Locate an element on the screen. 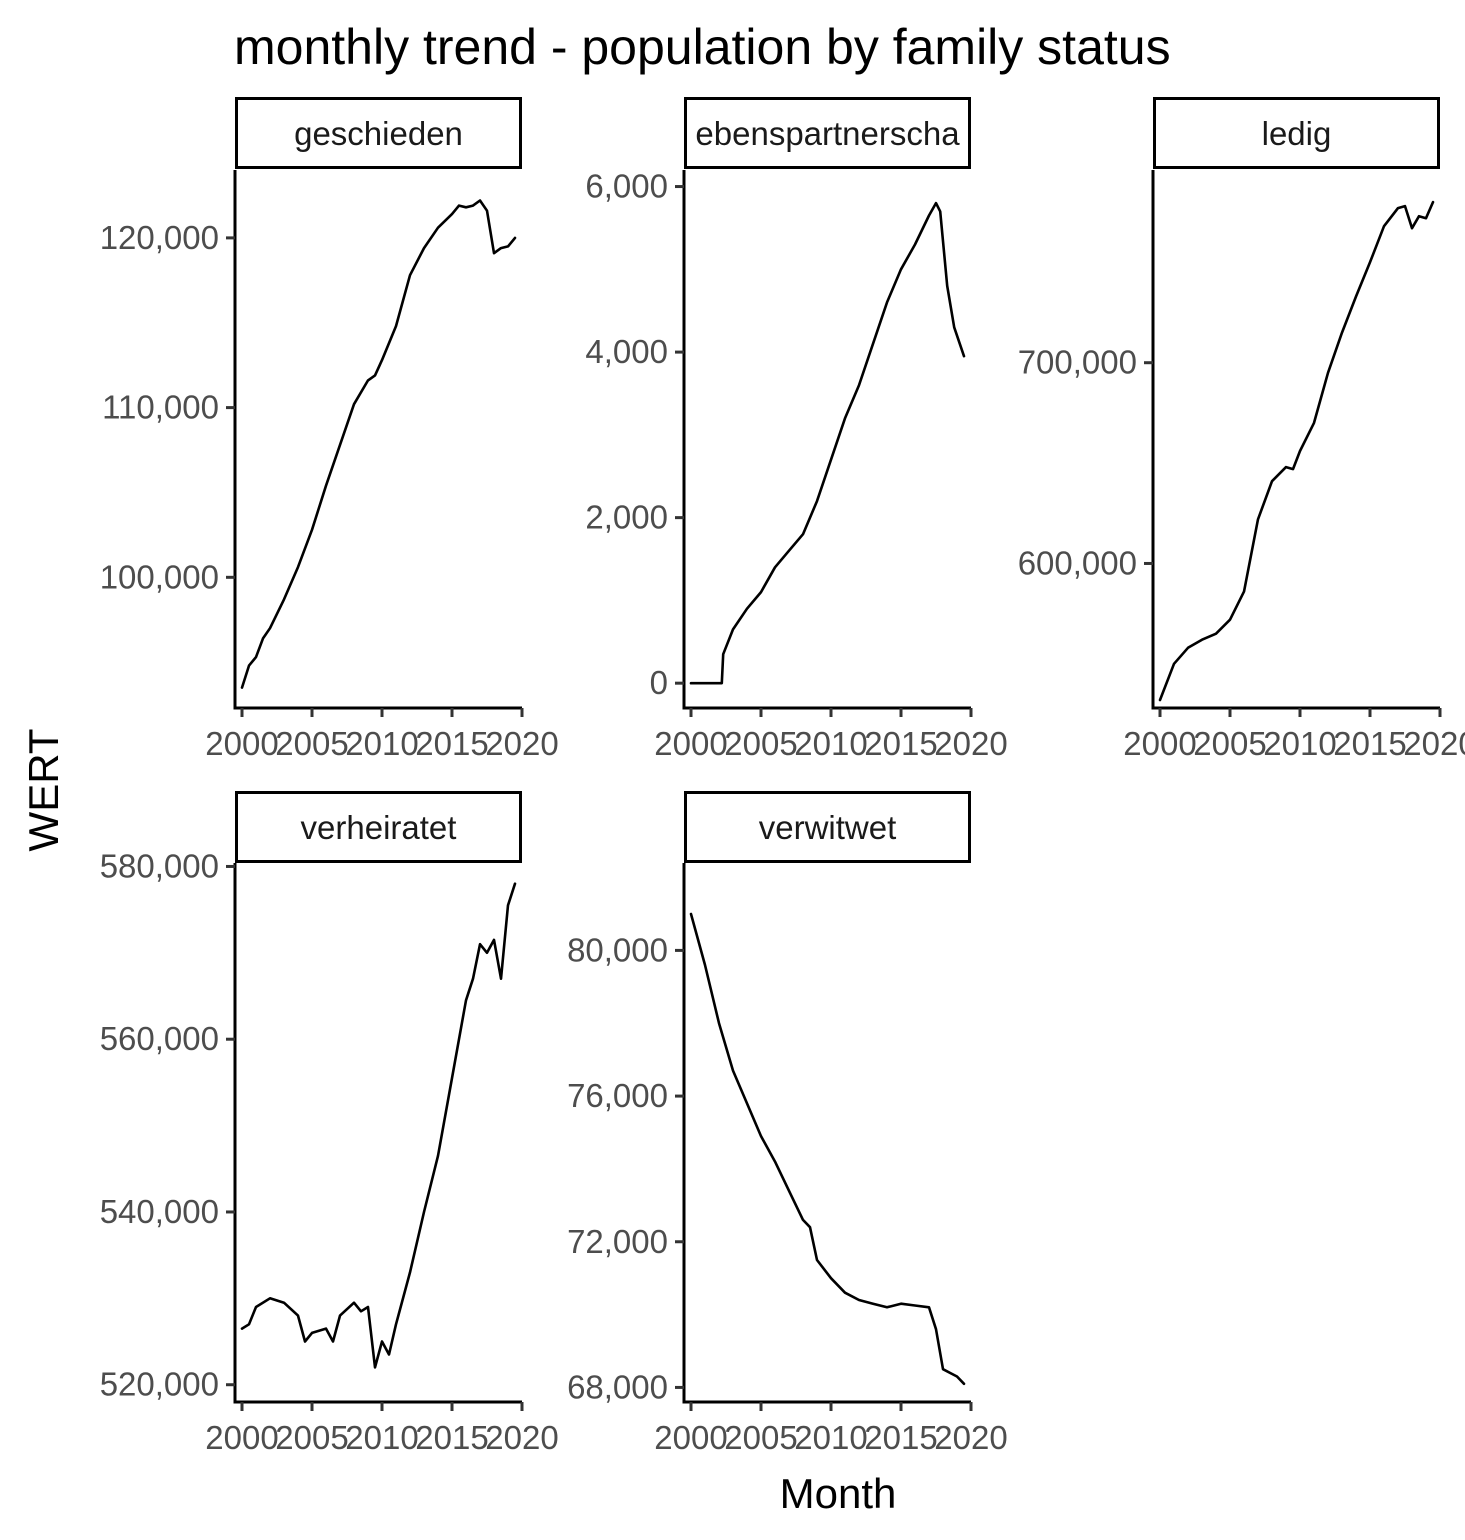  y-tick-label: 4,000 is located at coordinates (626, 351).